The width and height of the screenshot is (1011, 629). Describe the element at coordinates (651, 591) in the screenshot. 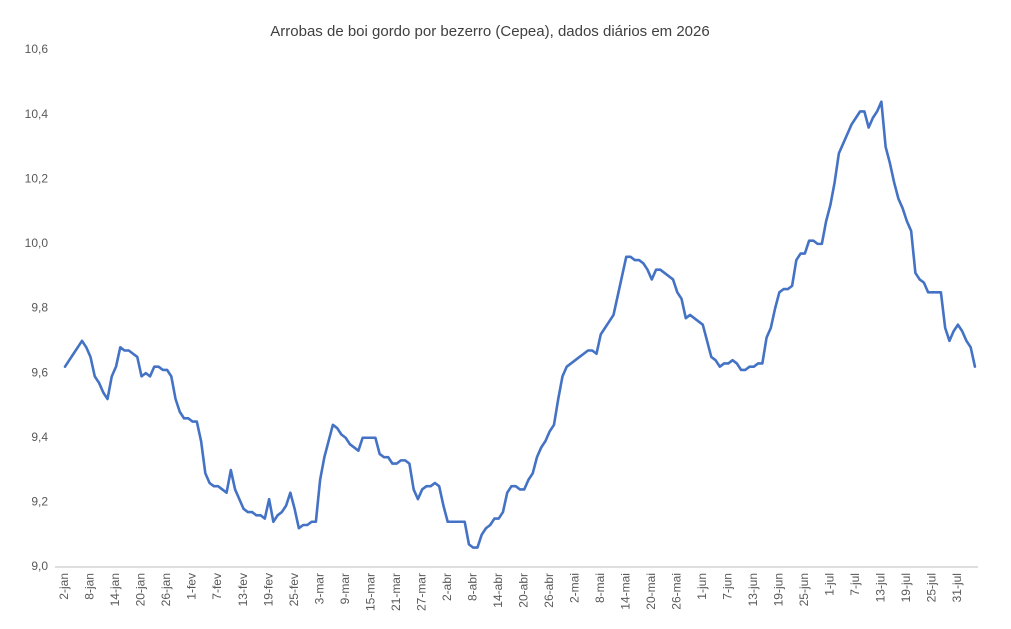

I see `x-tick-label: 20-mai` at that location.